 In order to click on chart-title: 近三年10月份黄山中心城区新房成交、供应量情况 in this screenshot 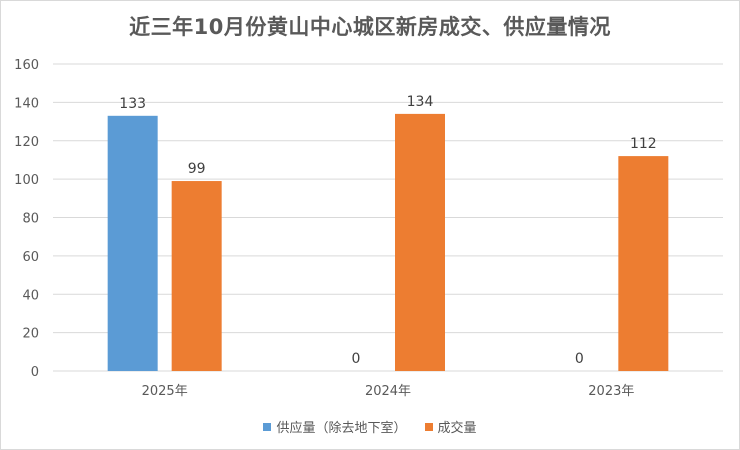, I will do `click(370, 27)`.